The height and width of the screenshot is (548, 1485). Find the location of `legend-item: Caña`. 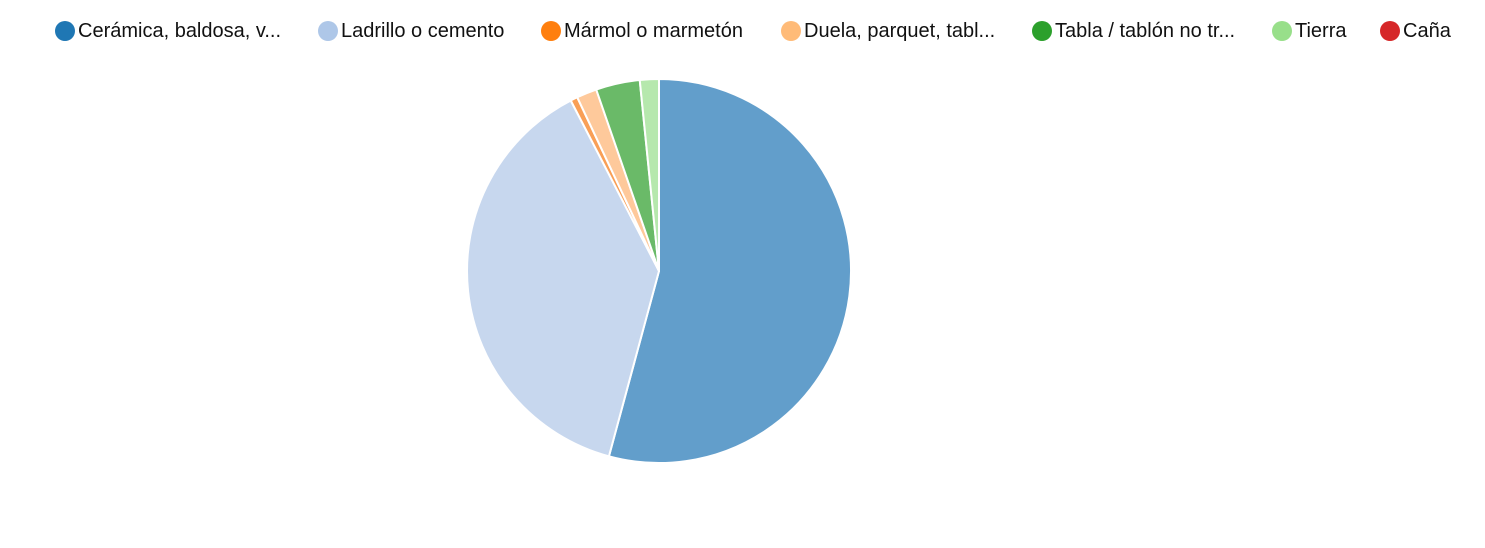

legend-item: Caña is located at coordinates (1415, 31).